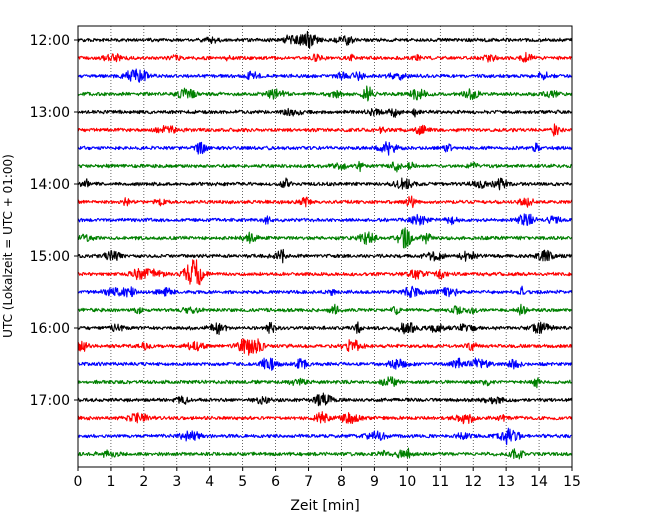  I want to click on x-tick-label-11: 11, so click(440, 482).